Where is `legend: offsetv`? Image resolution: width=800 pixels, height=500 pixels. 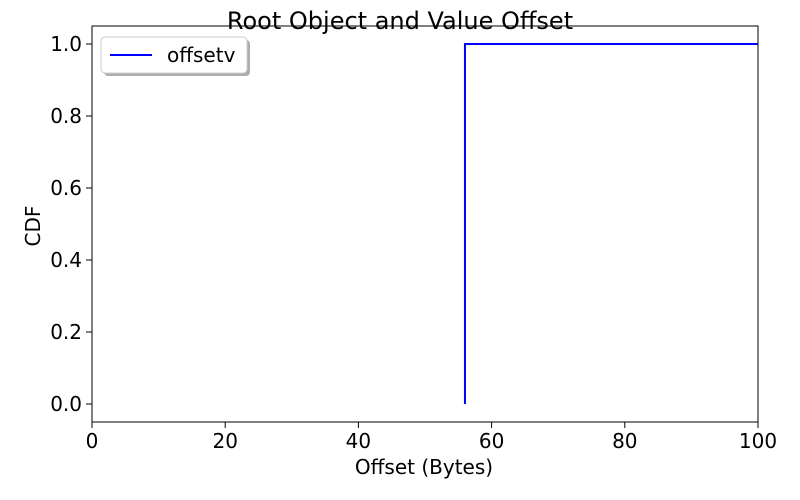 legend: offsetv is located at coordinates (175, 56).